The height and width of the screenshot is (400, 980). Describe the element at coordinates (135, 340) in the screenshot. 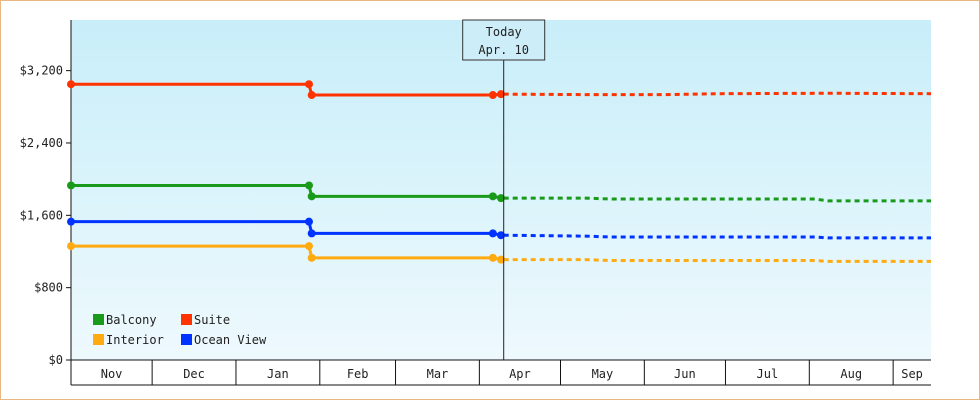

I see `legend-label: Interior` at that location.